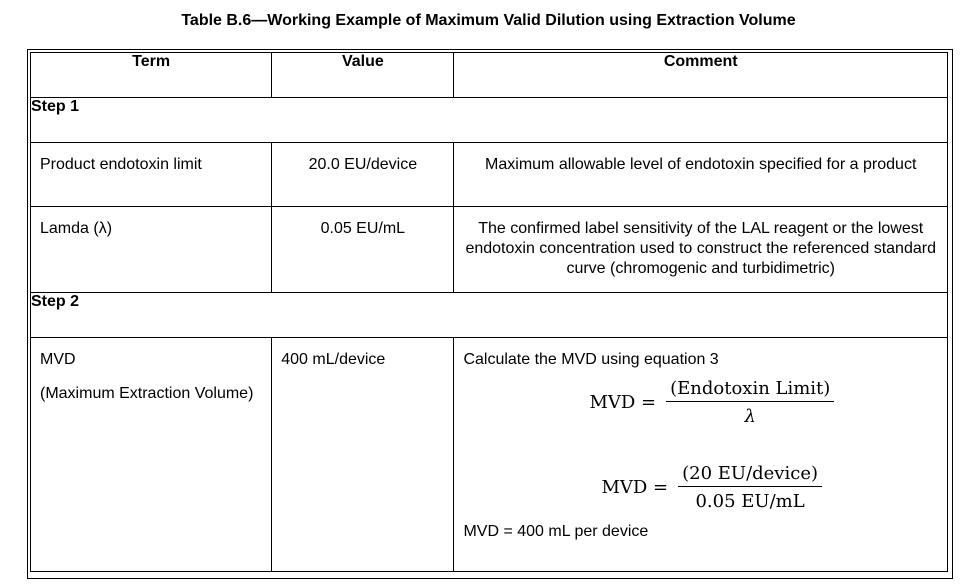  I want to click on header-value: Value, so click(363, 75).